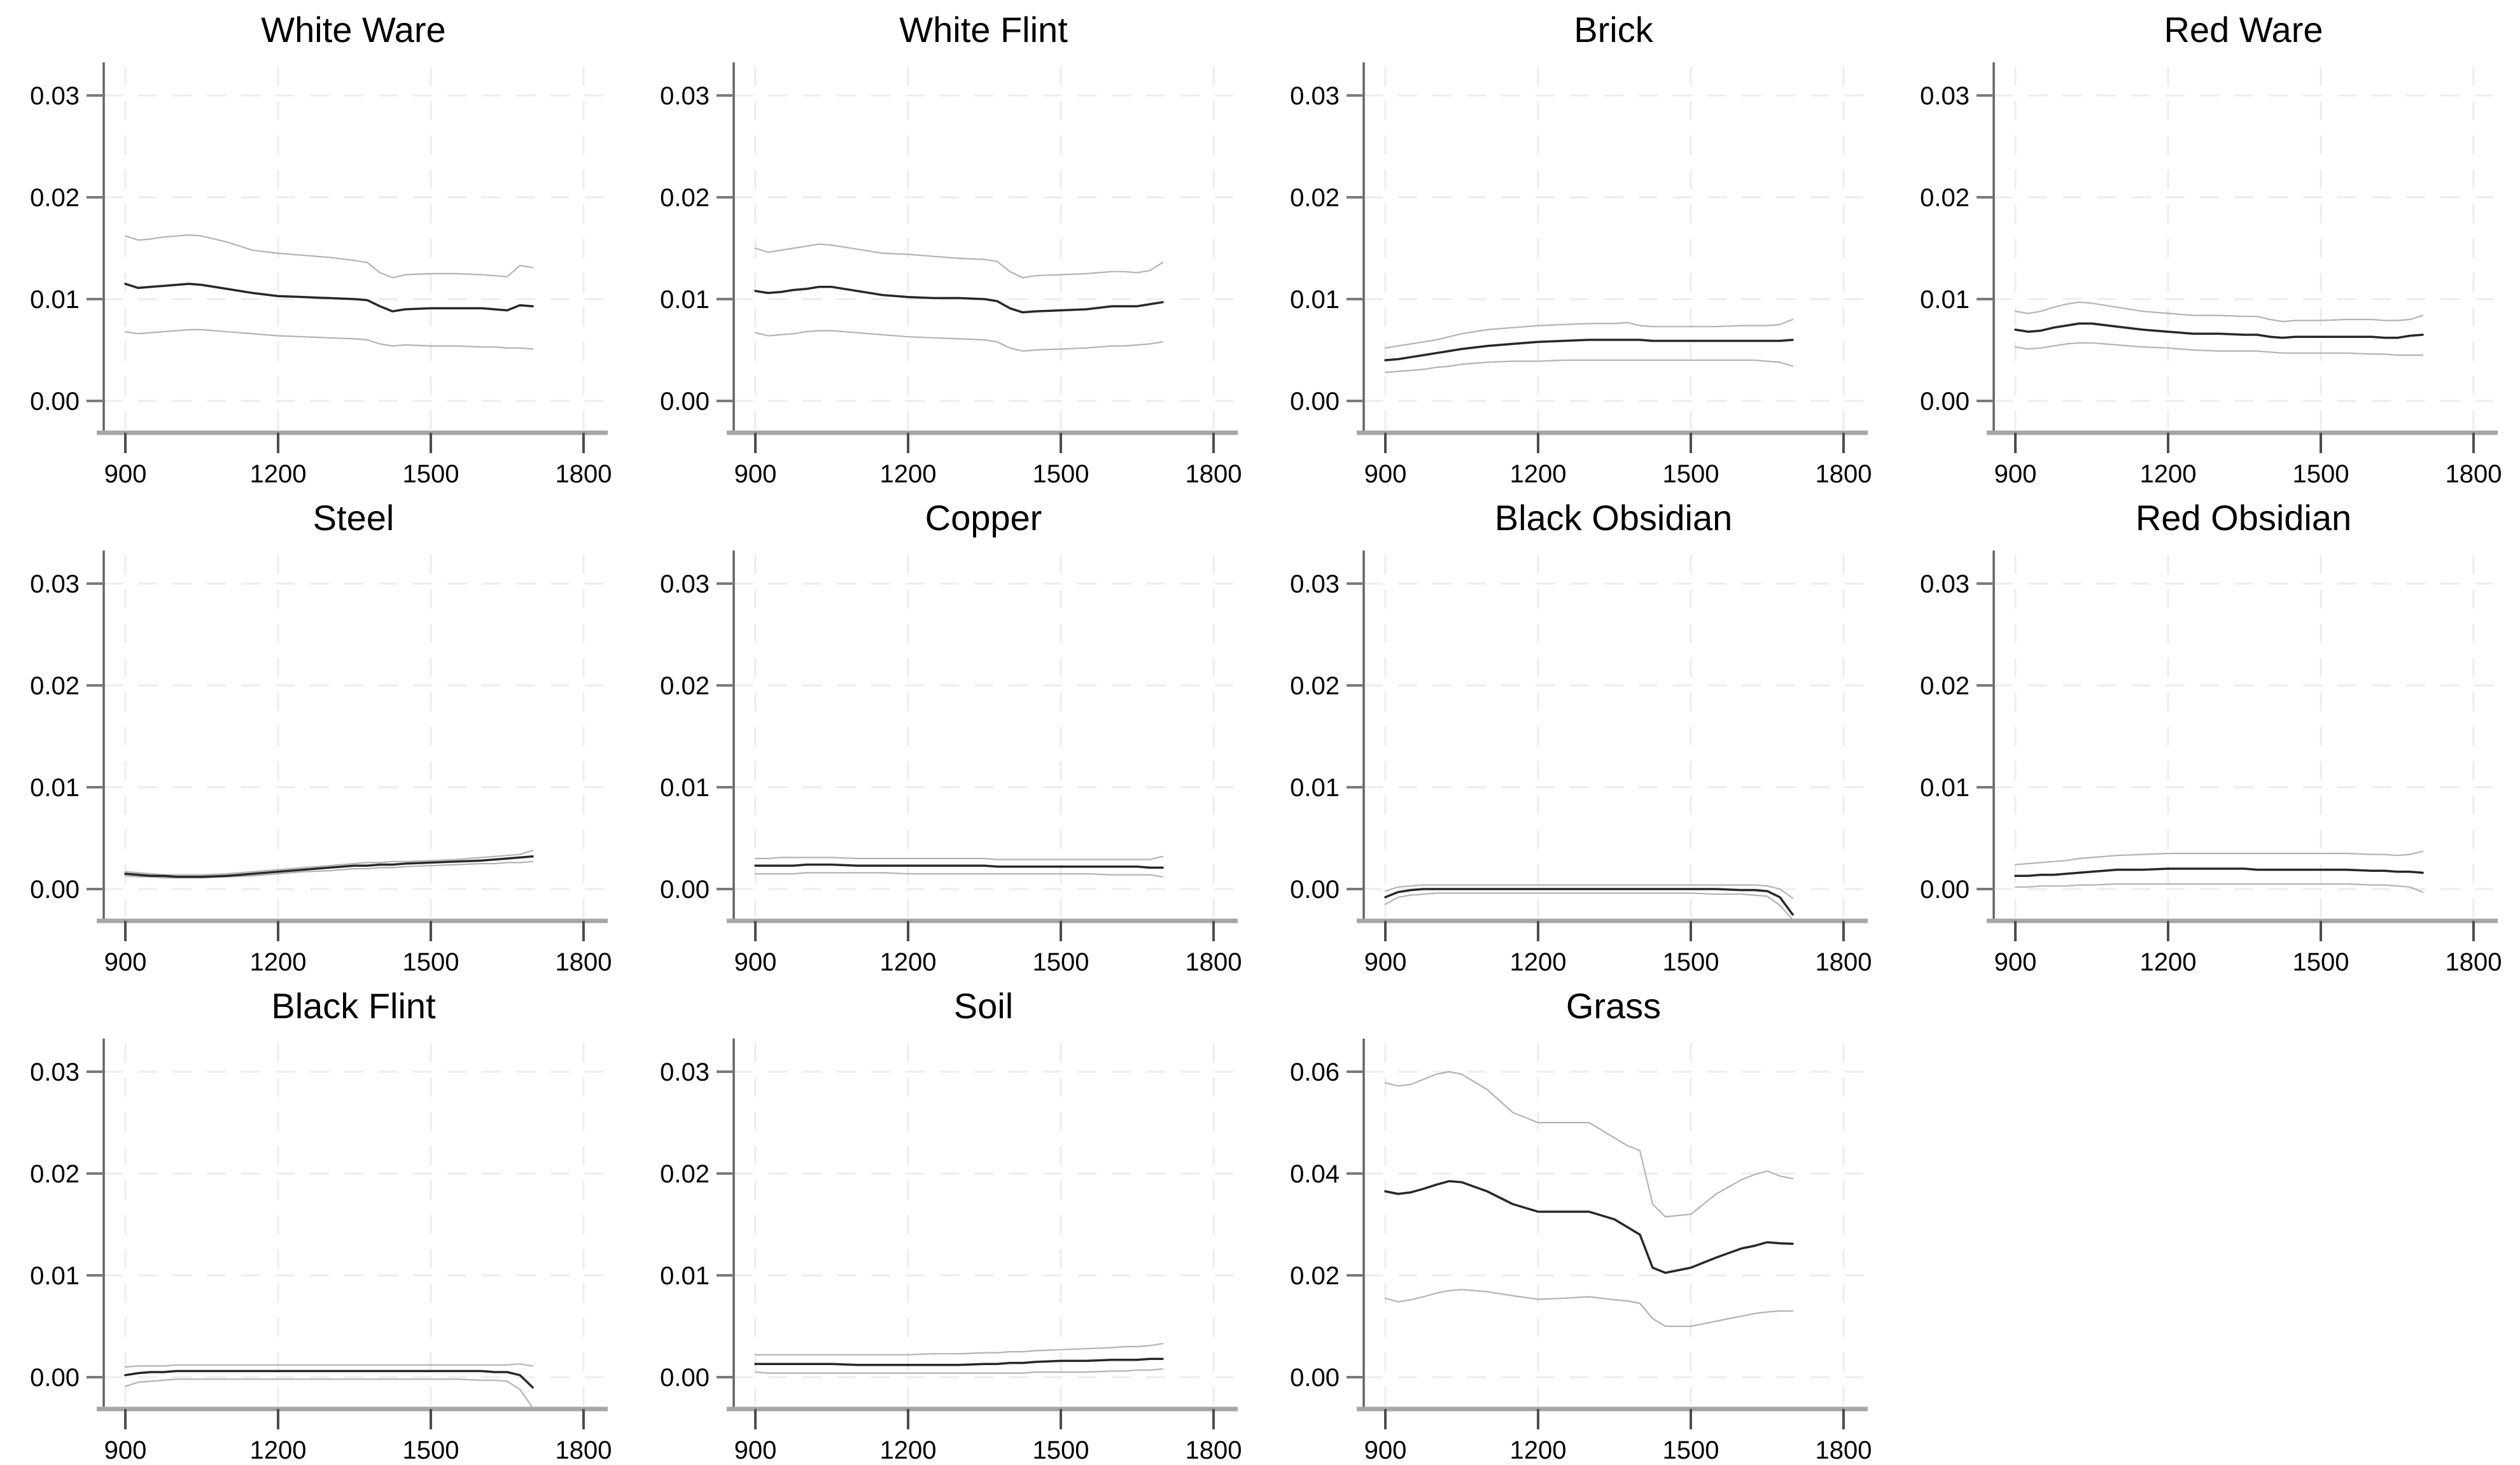 The width and height of the screenshot is (2520, 1465). I want to click on chart-title: White Ware, so click(353, 30).